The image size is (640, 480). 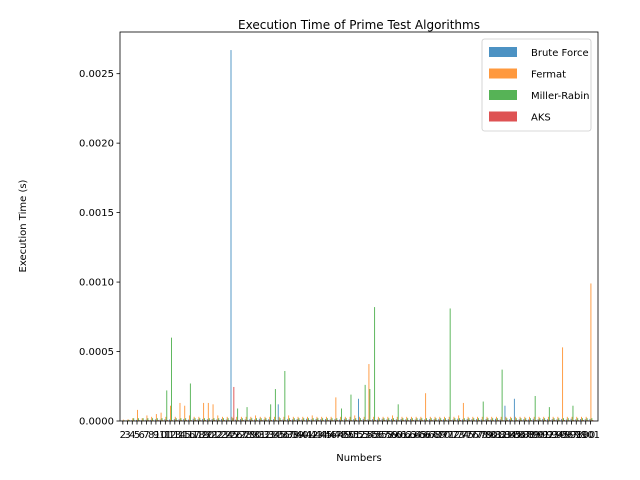 What do you see at coordinates (387, 435) in the screenshot?
I see `x-tick-label: 58` at bounding box center [387, 435].